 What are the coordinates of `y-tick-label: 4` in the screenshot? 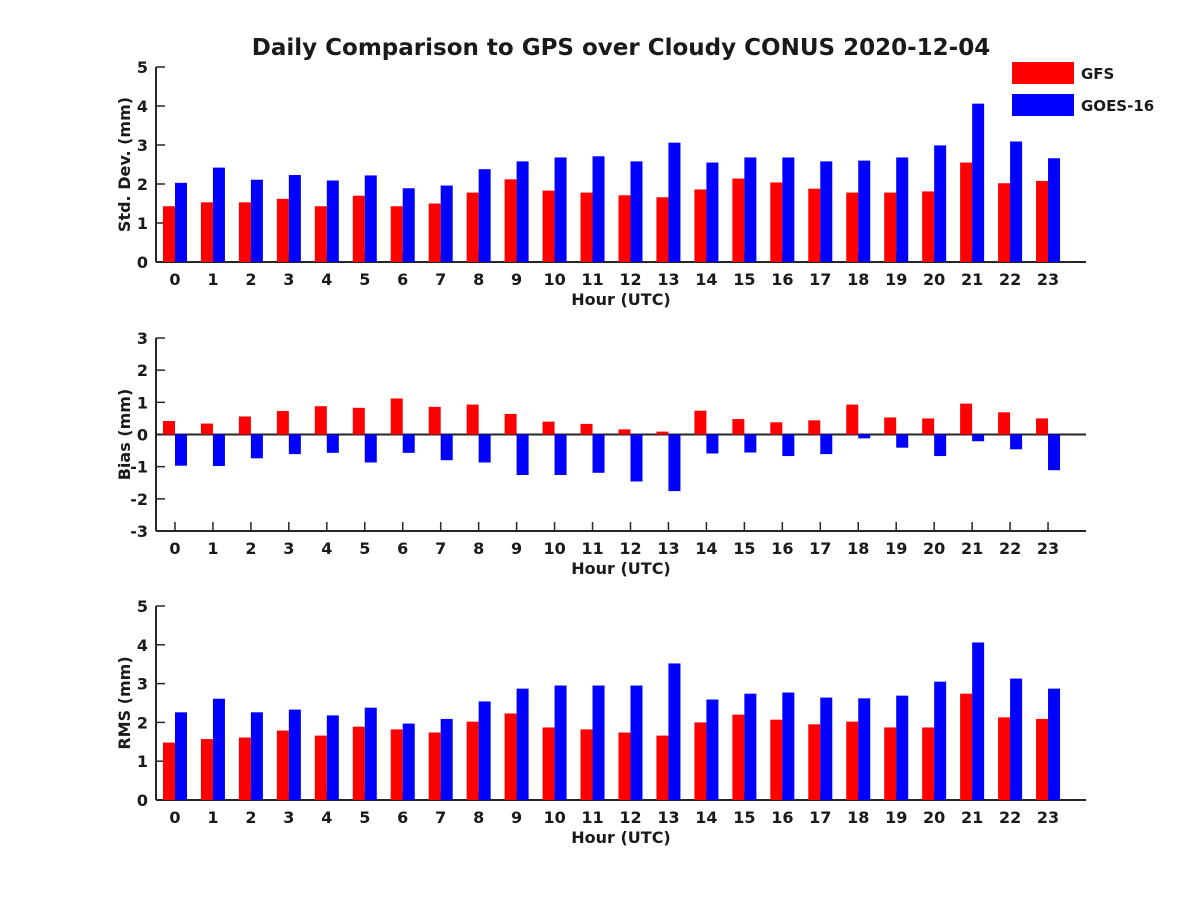 It's located at (142, 106).